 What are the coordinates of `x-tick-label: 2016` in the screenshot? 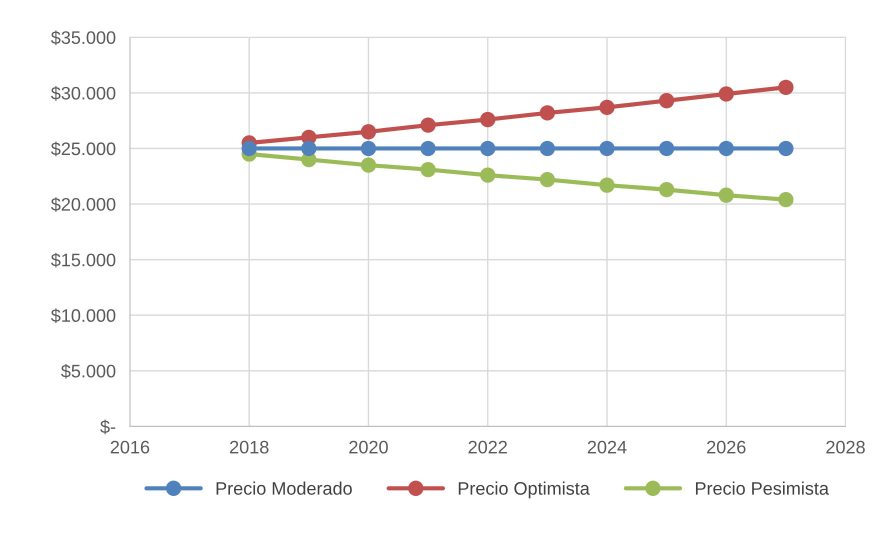 It's located at (130, 447).